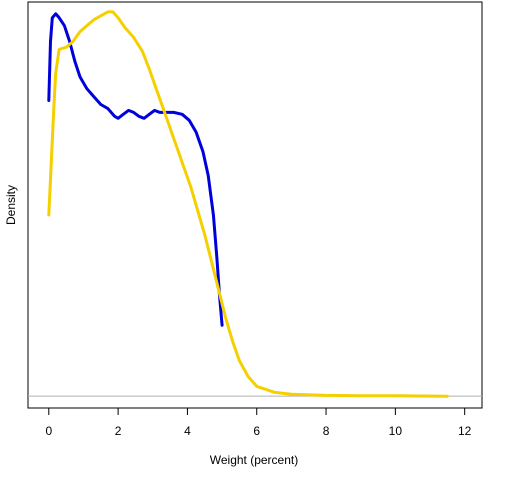  What do you see at coordinates (396, 431) in the screenshot?
I see `x-tick-label: 10` at bounding box center [396, 431].